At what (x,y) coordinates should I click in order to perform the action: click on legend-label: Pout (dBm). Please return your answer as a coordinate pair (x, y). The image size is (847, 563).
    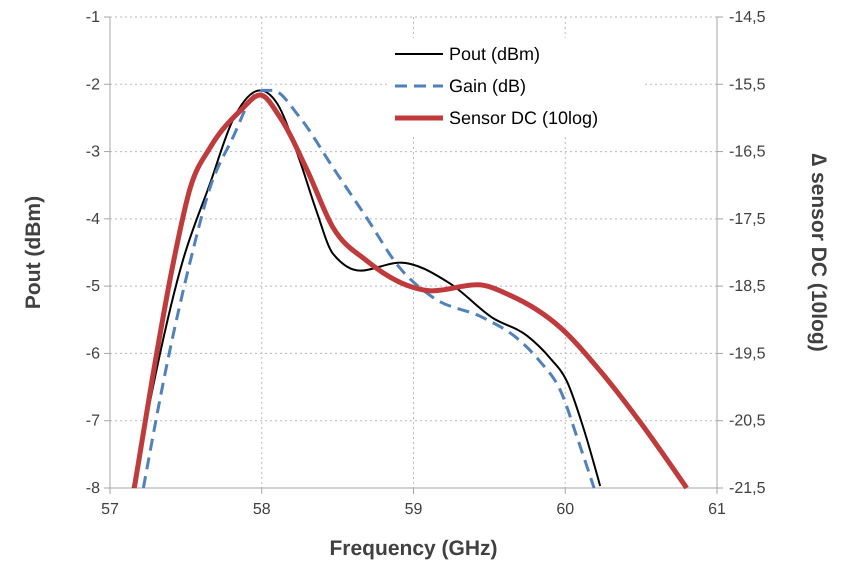
    Looking at the image, I should click on (494, 54).